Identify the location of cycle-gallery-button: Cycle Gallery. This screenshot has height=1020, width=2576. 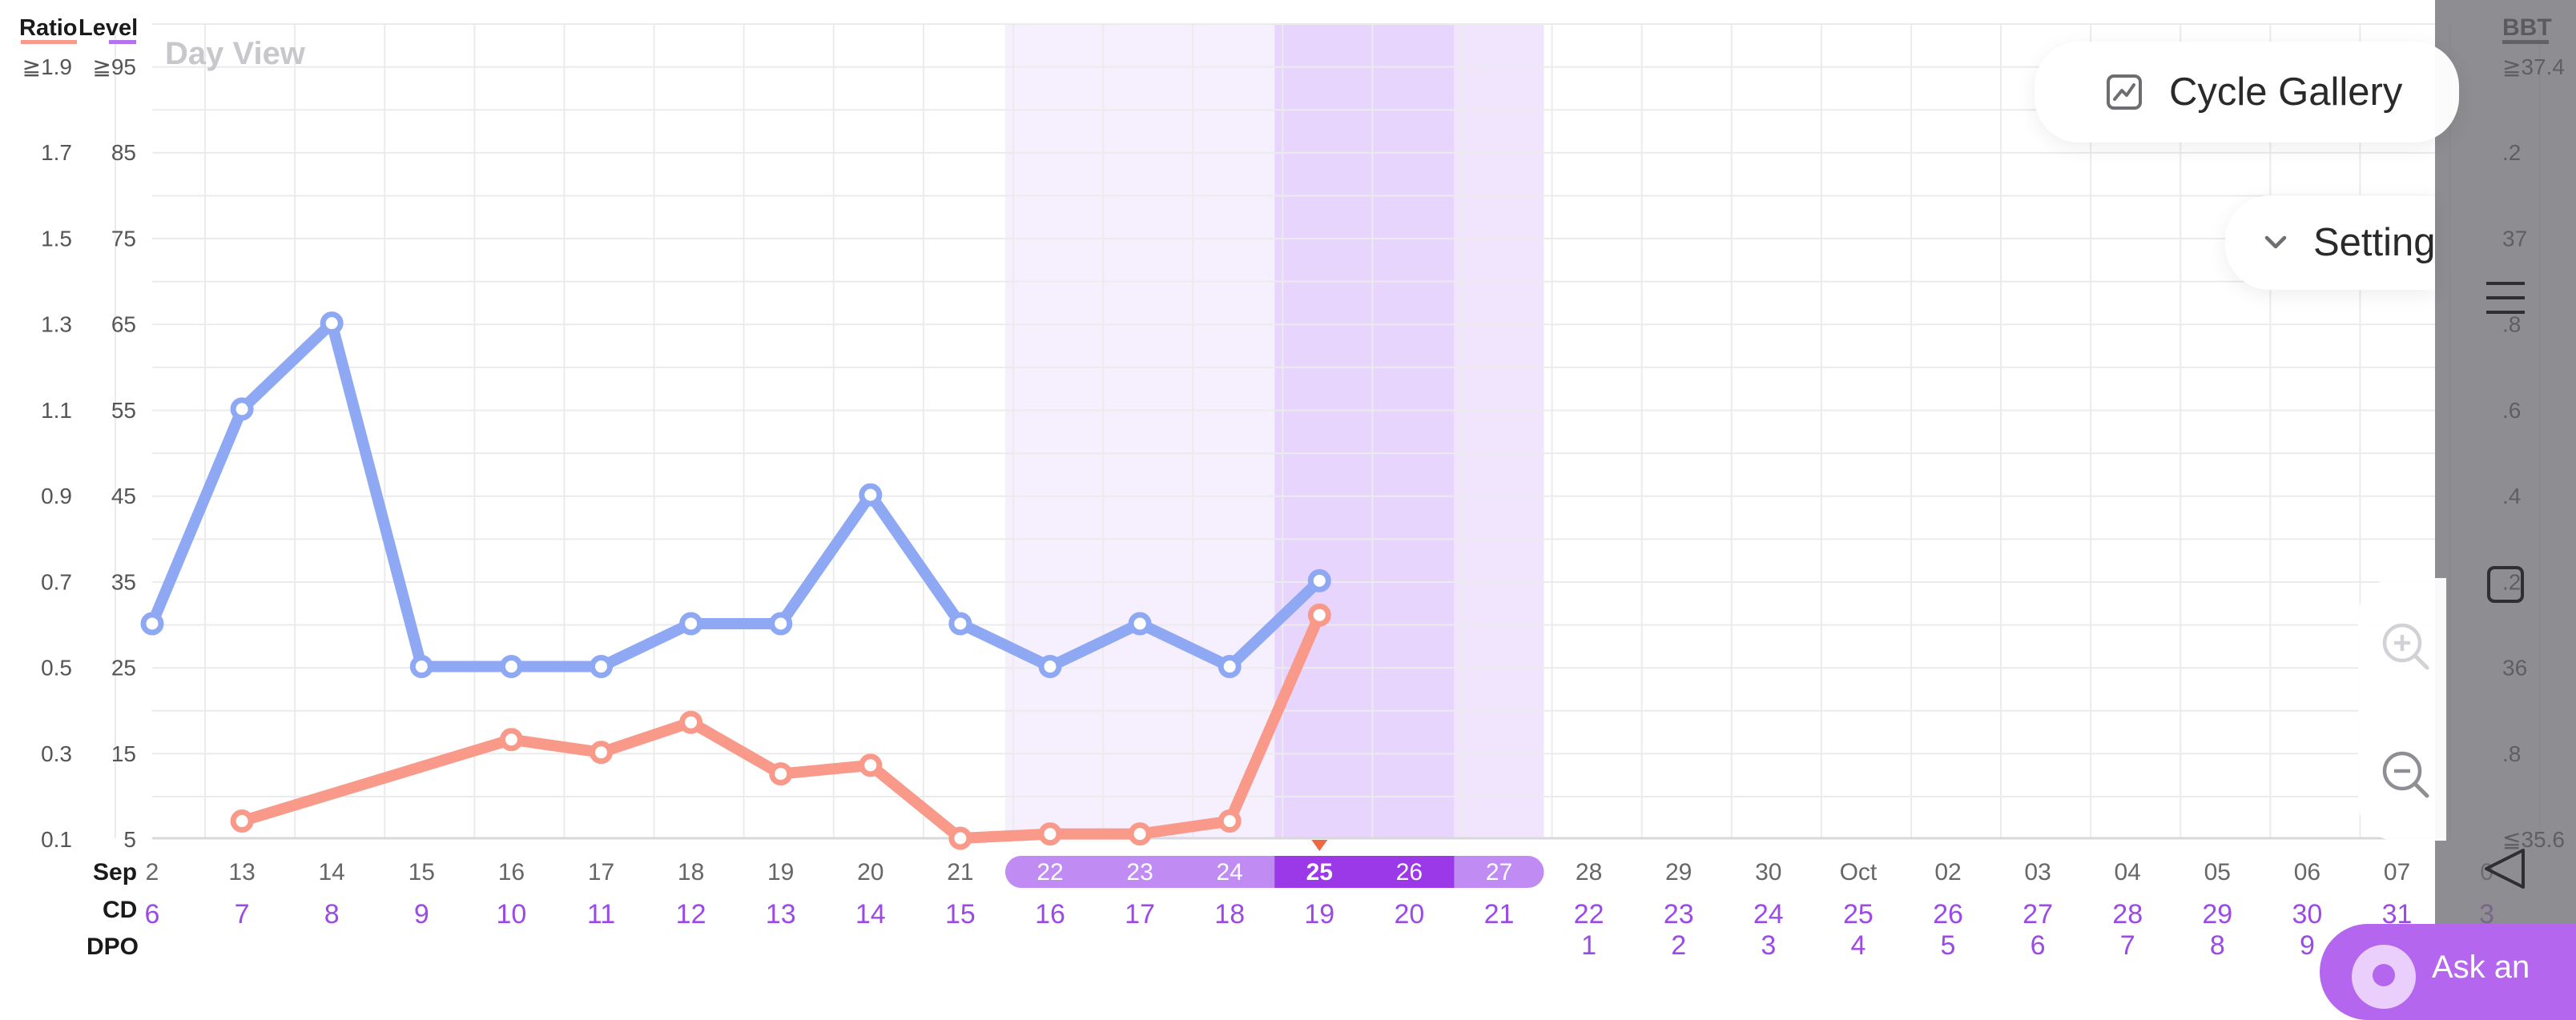
(2247, 92).